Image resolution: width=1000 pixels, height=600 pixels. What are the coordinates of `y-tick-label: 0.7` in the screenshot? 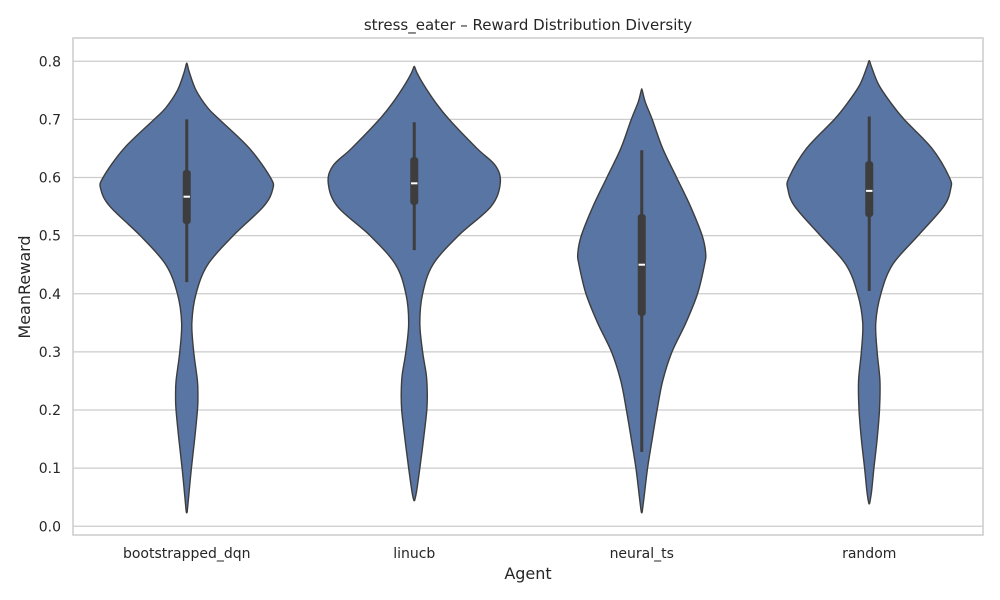 It's located at (50, 120).